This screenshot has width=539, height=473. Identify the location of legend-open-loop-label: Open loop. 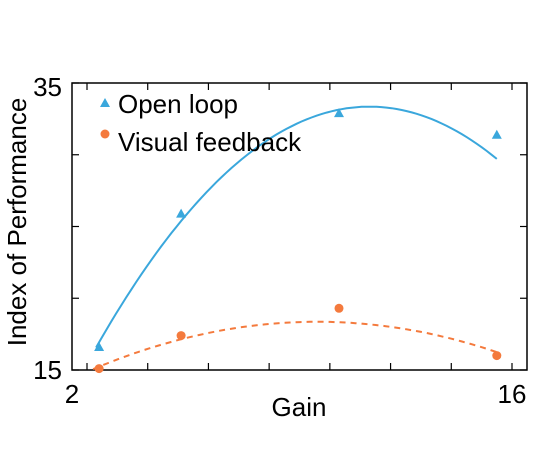
(178, 104).